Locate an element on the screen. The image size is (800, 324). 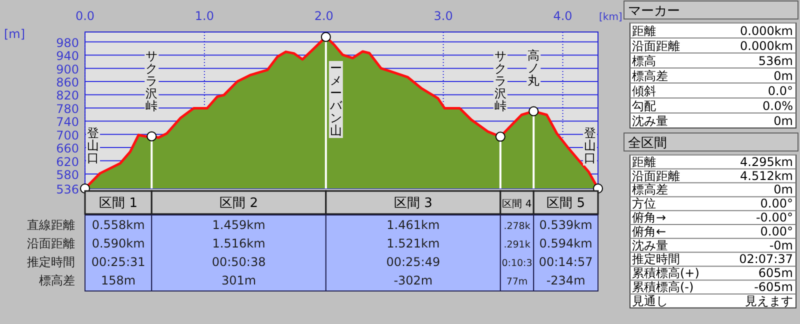
text: -605m is located at coordinates (773, 287).